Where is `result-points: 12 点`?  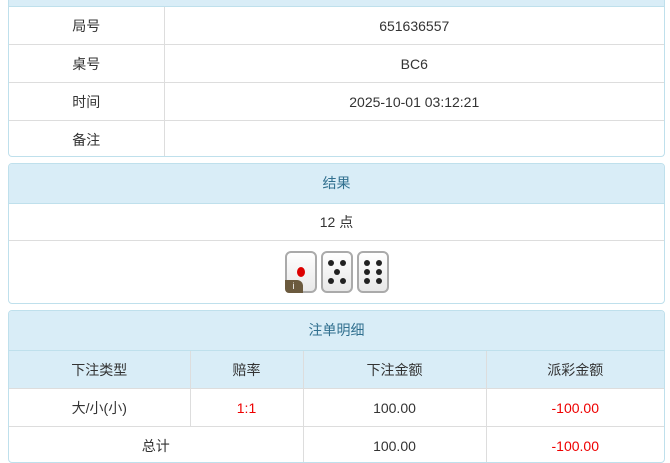
result-points: 12 点 is located at coordinates (336, 222).